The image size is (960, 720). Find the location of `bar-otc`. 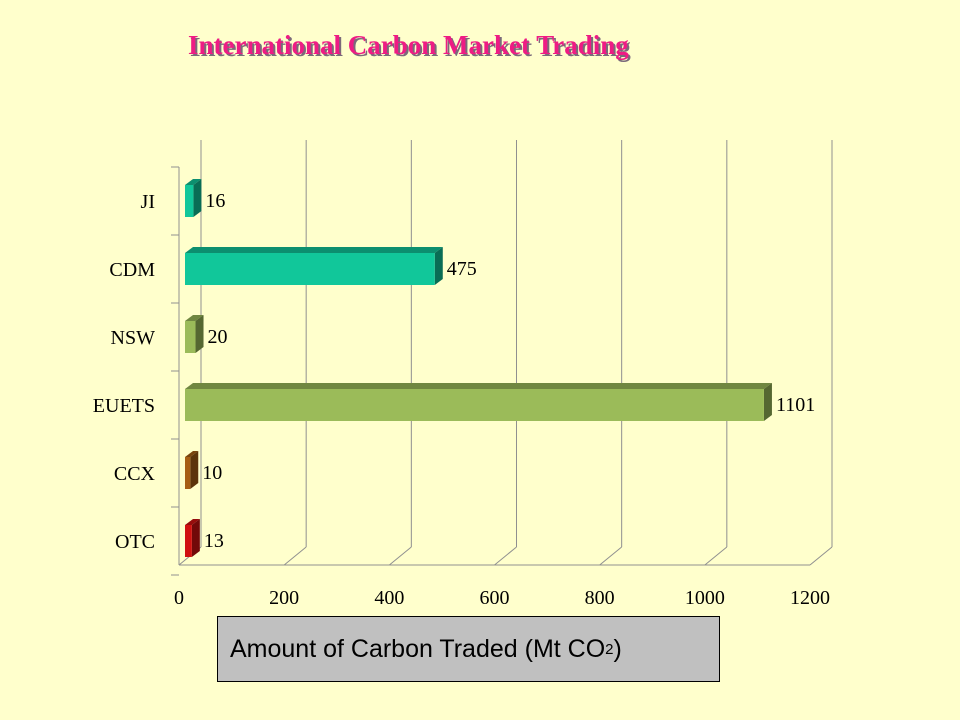

bar-otc is located at coordinates (192, 538).